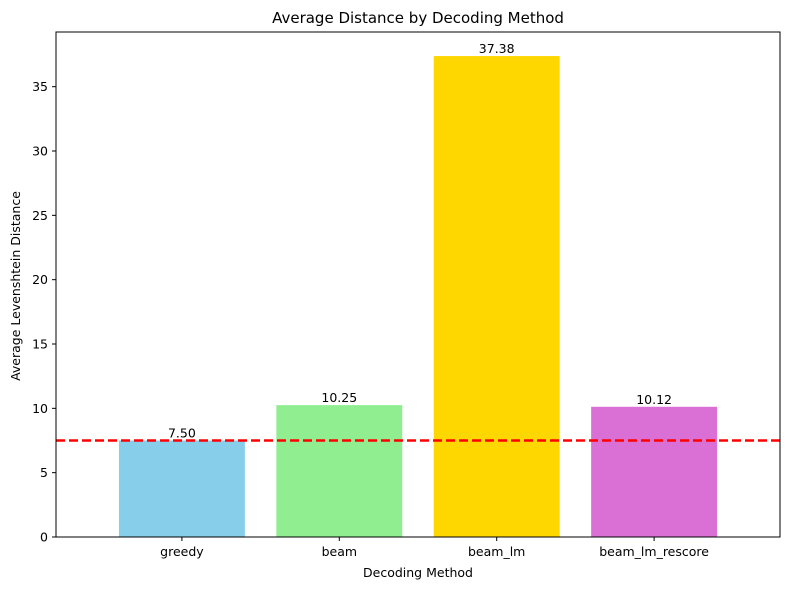  Describe the element at coordinates (40, 215) in the screenshot. I see `y-tick-label: 25` at that location.